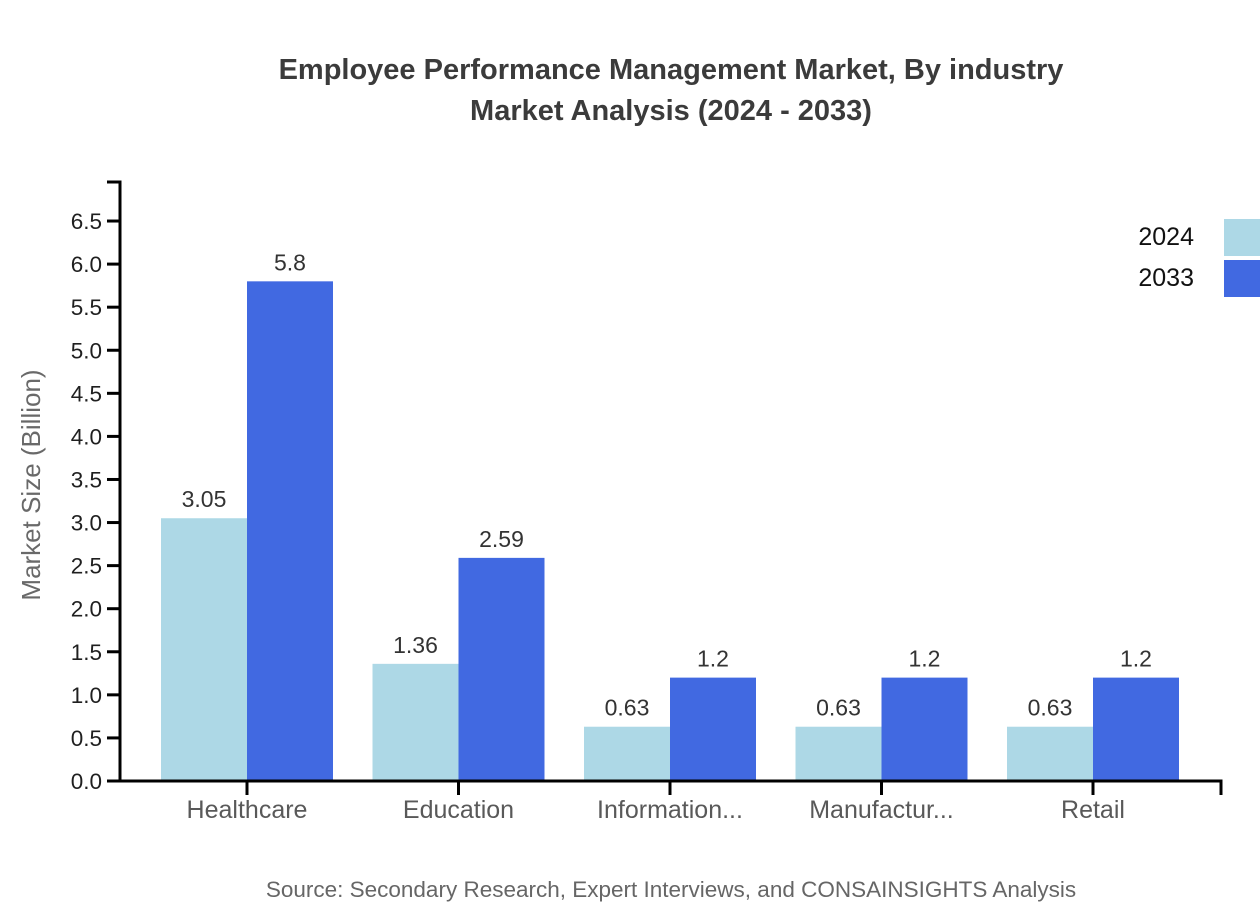 The height and width of the screenshot is (920, 1260). Describe the element at coordinates (501, 539) in the screenshot. I see `value-label-2033-1: 2.59` at that location.